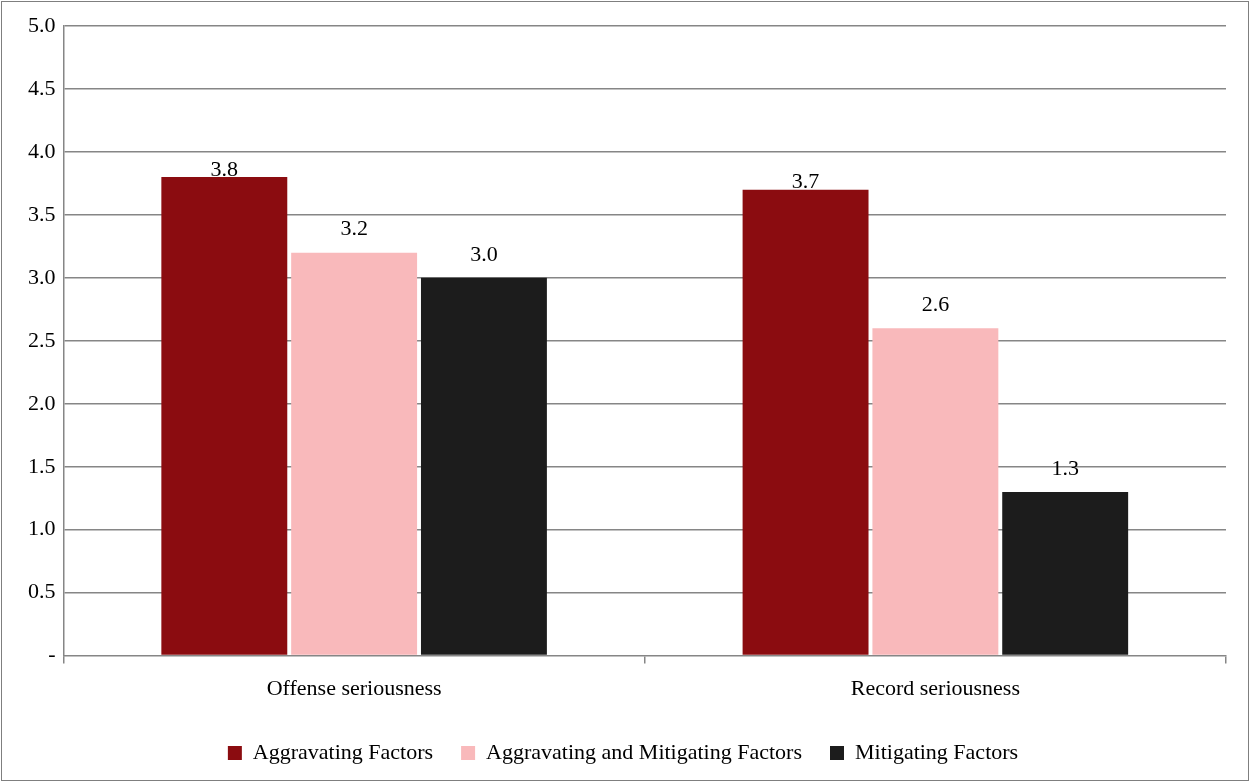 The height and width of the screenshot is (784, 1252). Describe the element at coordinates (935, 303) in the screenshot. I see `data-label: 2.6` at that location.